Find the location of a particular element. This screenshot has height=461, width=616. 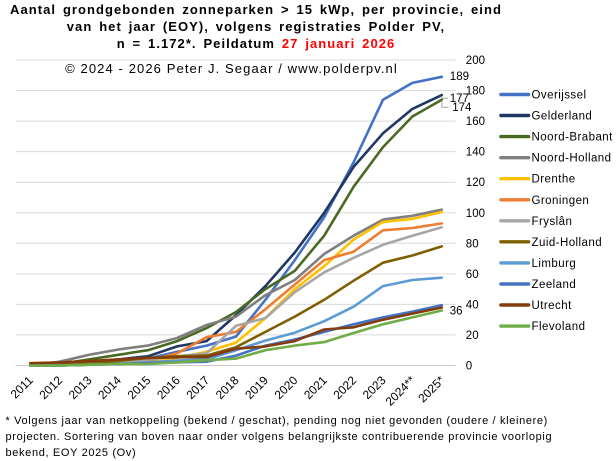

svg-text: 160 is located at coordinates (475, 122).